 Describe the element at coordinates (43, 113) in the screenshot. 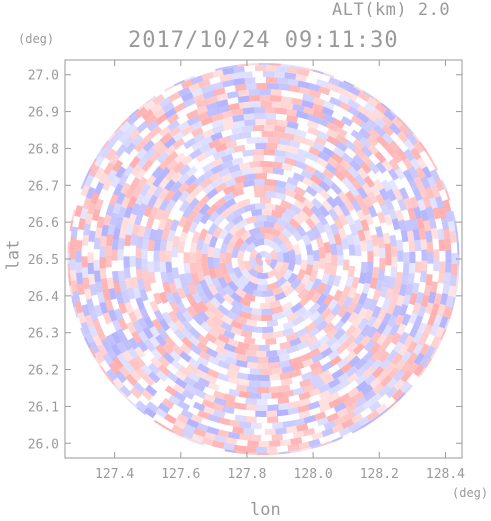

I see `y-tick-label: 26.9` at that location.